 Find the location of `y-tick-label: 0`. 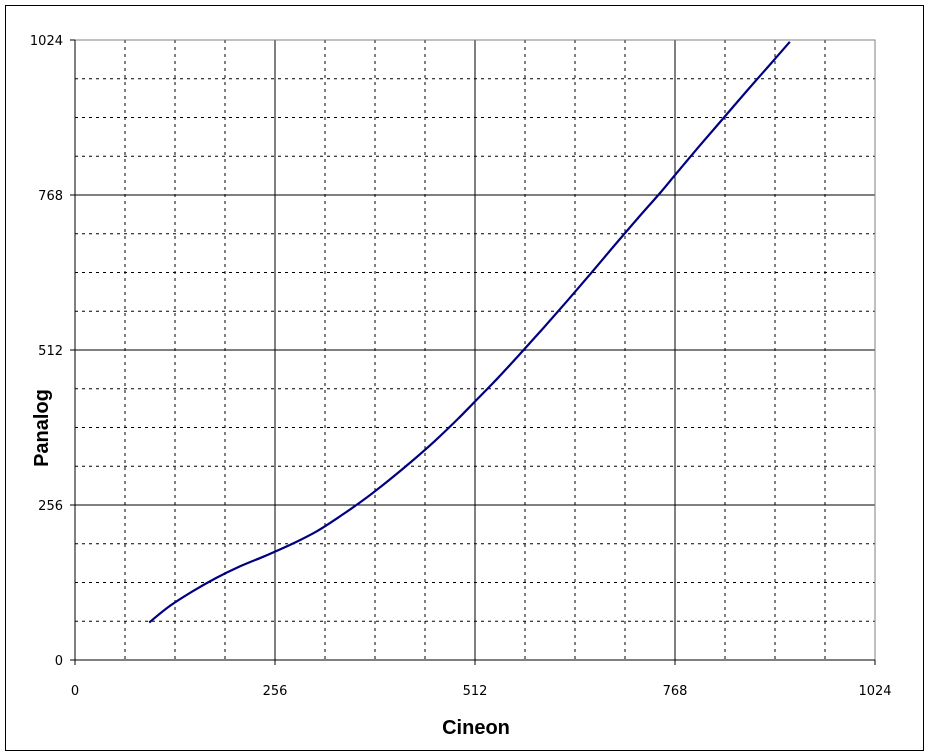

y-tick-label: 0 is located at coordinates (59, 661).